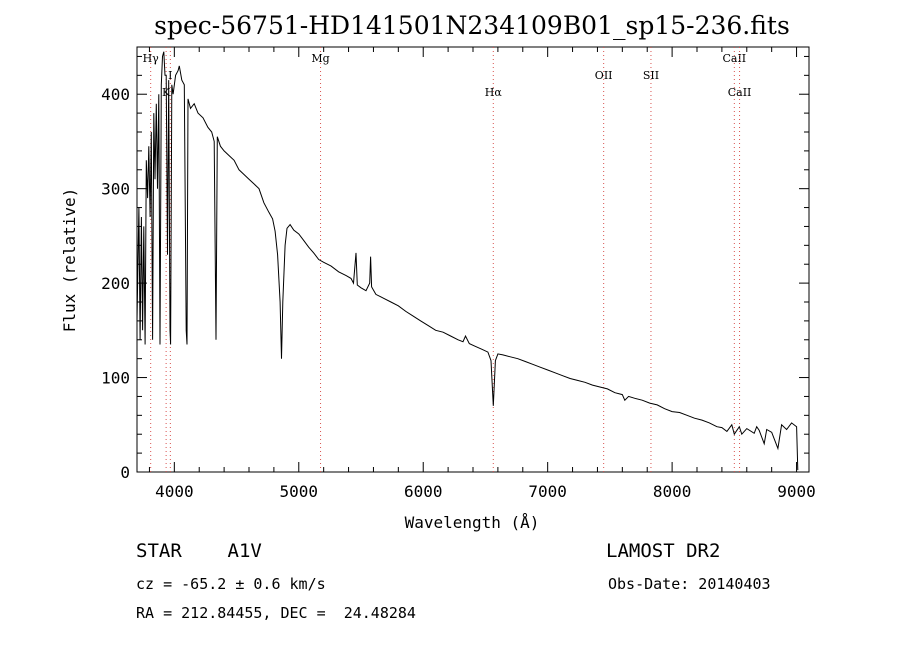 This screenshot has width=900, height=650. What do you see at coordinates (472, 522) in the screenshot?
I see `x-axis-label: Wavelength (Å)` at bounding box center [472, 522].